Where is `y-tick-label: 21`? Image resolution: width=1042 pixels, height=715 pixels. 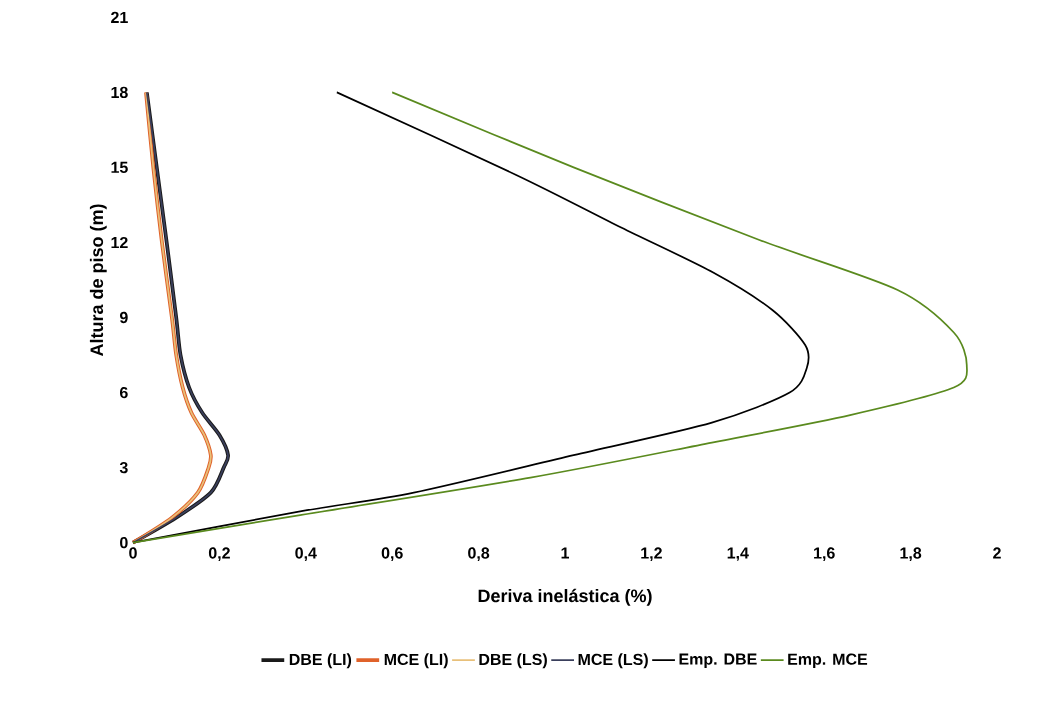
y-tick-label: 21 is located at coordinates (119, 17).